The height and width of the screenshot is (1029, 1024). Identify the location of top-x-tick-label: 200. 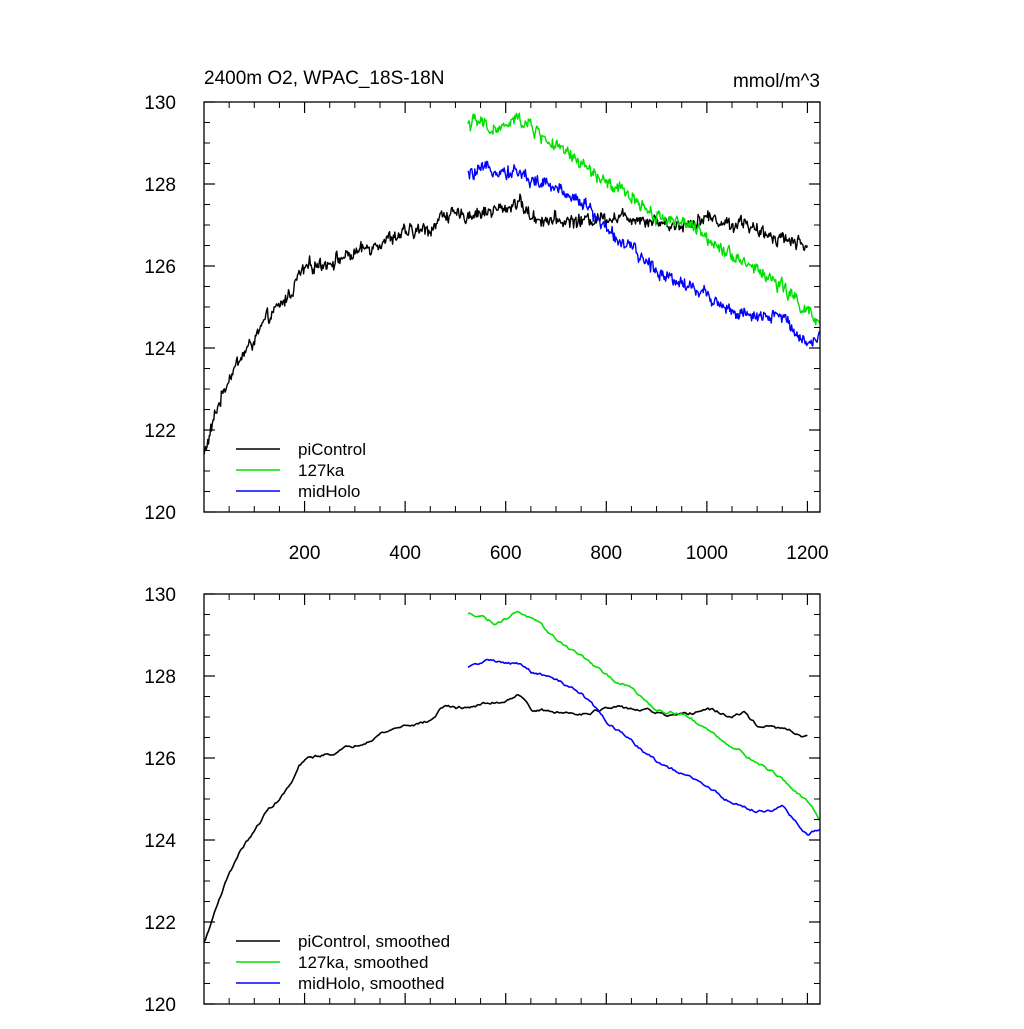
(305, 553).